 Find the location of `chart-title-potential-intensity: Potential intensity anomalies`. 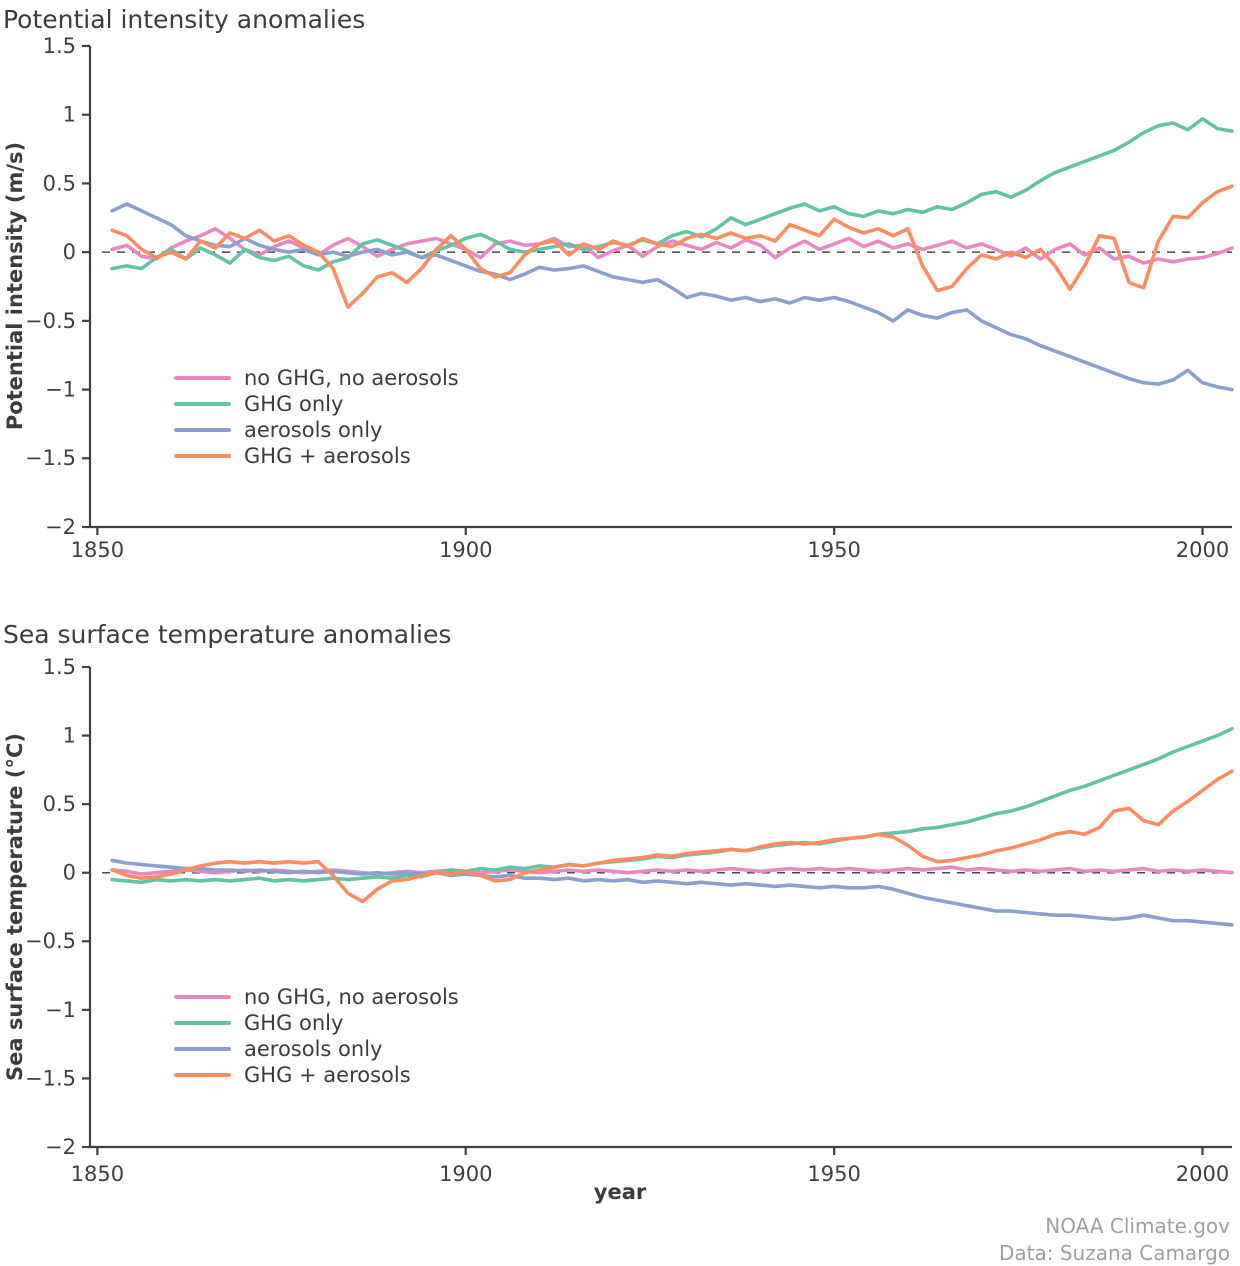

chart-title-potential-intensity: Potential intensity anomalies is located at coordinates (184, 19).